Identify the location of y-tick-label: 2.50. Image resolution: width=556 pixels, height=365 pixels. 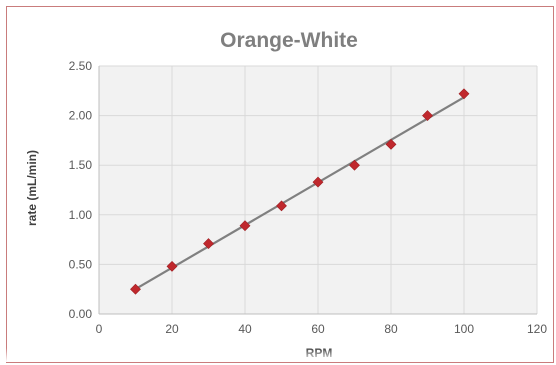
(81, 66).